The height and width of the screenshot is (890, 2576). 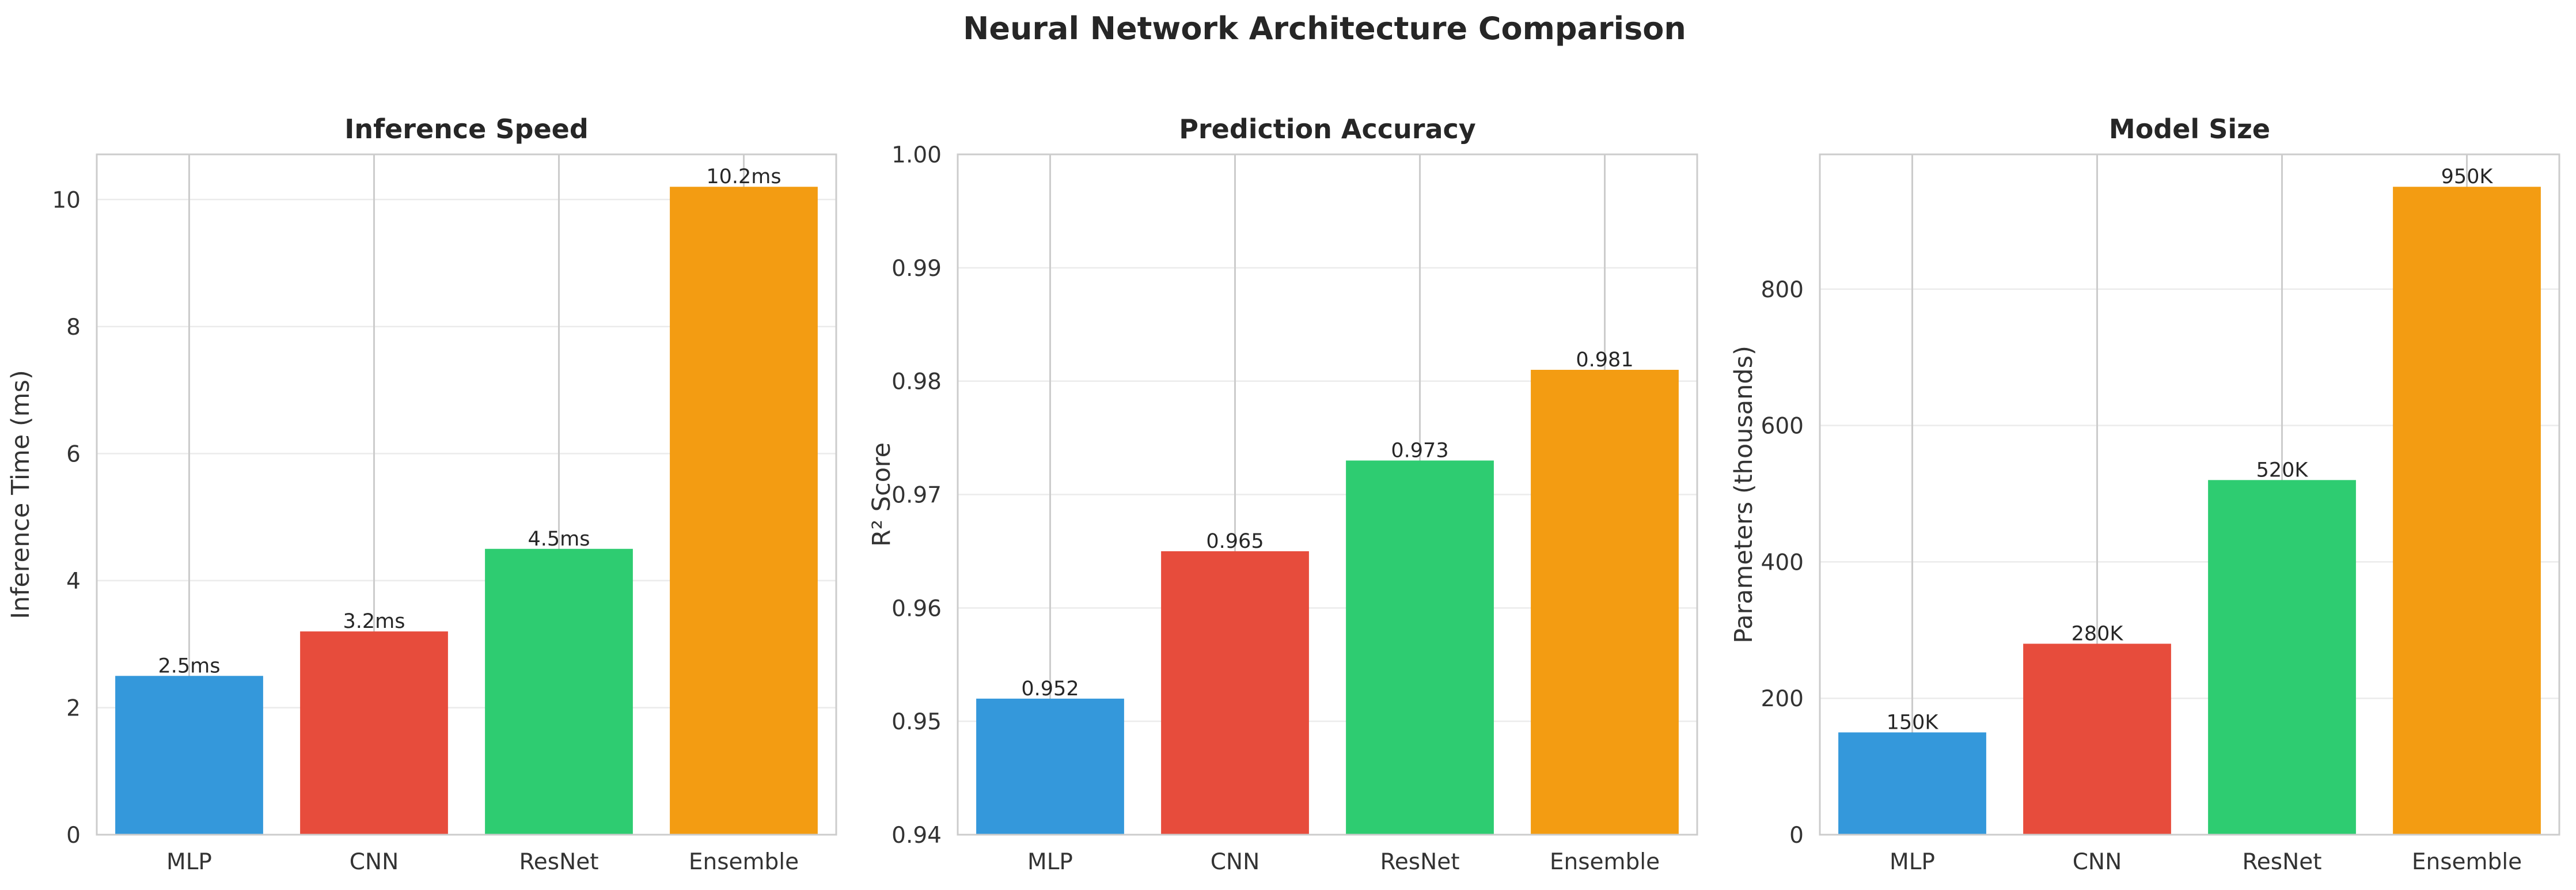 I want to click on panel-1-y-tick-label: 8, so click(x=73, y=328).